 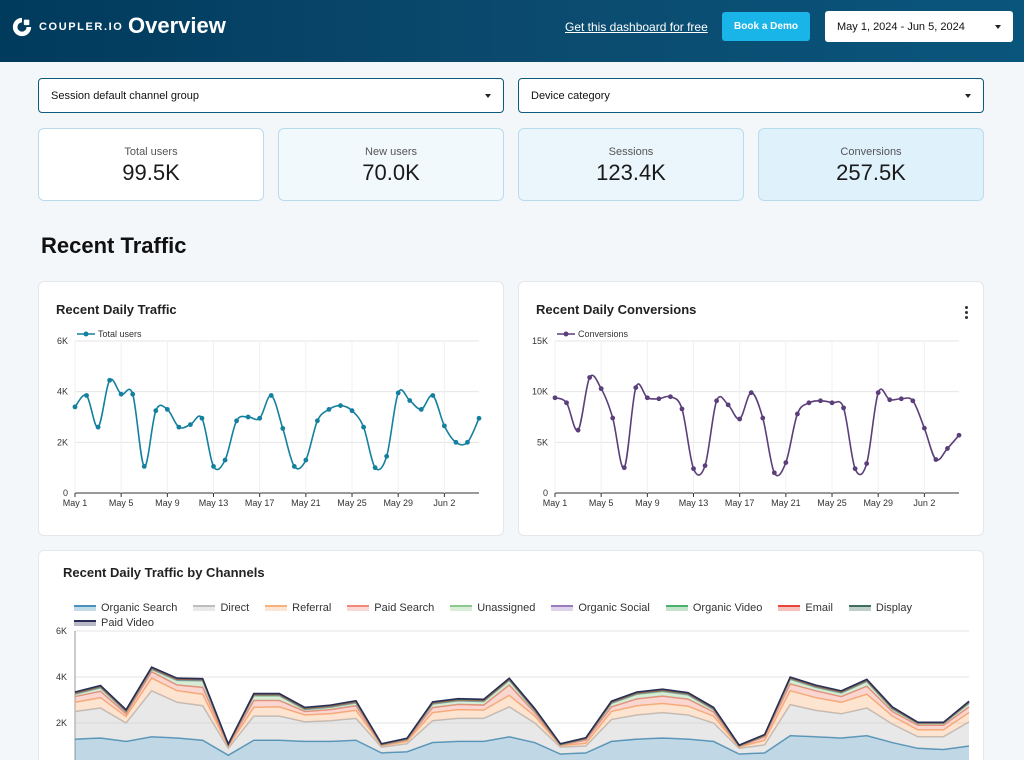 What do you see at coordinates (151, 152) in the screenshot?
I see `kpi-label: Total users` at bounding box center [151, 152].